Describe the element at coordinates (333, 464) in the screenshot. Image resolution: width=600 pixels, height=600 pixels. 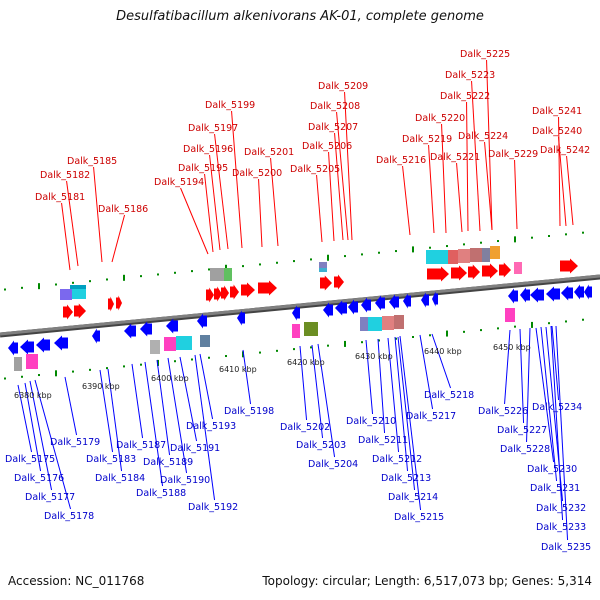
I see `reverse-gene-label: Dalk_5204` at that location.